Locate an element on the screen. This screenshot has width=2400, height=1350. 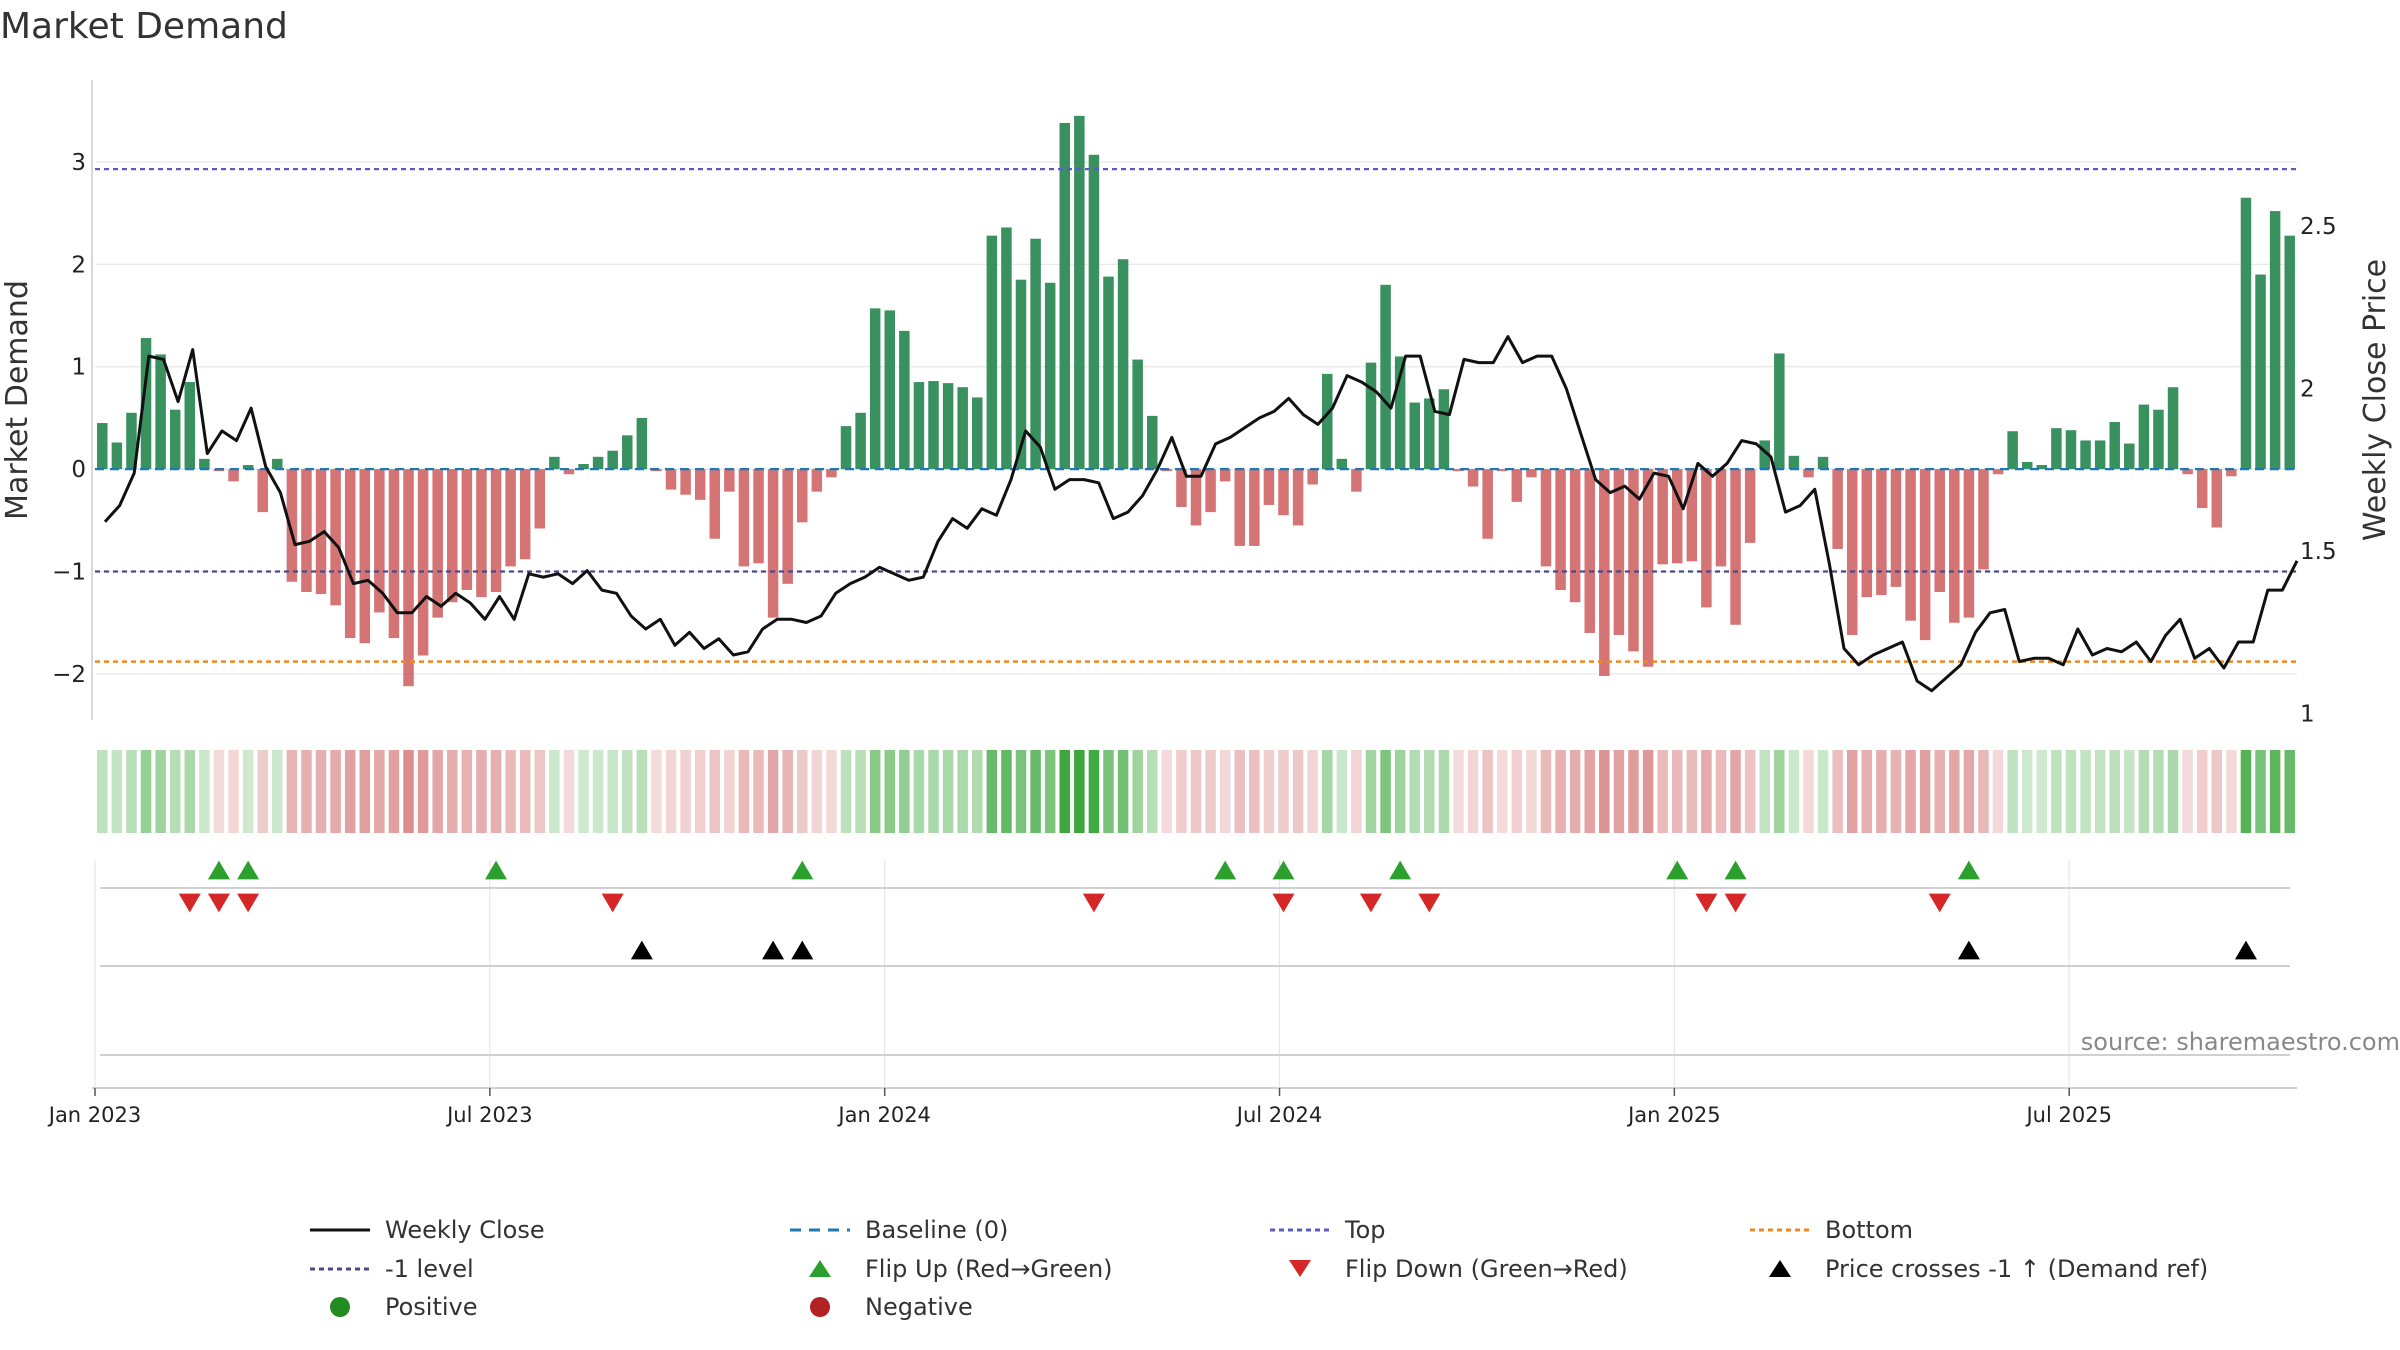
x-tick-label: Jan 2025 is located at coordinates (1673, 1115).